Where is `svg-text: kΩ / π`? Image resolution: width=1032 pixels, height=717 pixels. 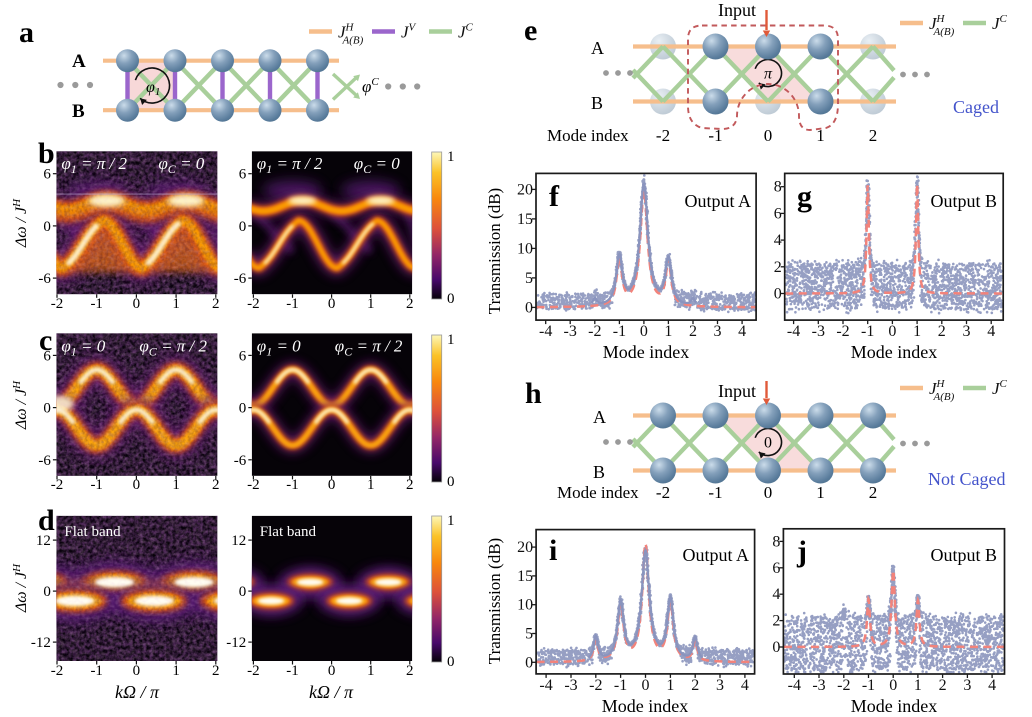 svg-text: kΩ / π is located at coordinates (331, 692).